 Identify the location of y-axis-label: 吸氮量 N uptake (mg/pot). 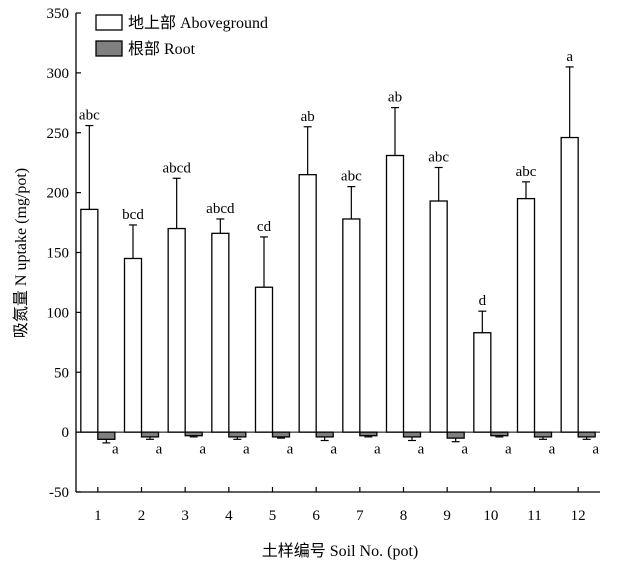
(21, 253).